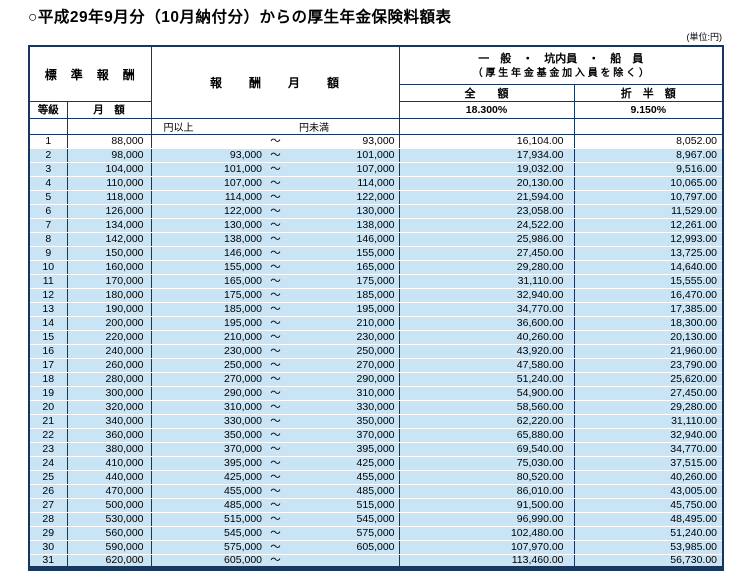  Describe the element at coordinates (109, 561) in the screenshot. I see `monthly-cell: 620,000` at that location.